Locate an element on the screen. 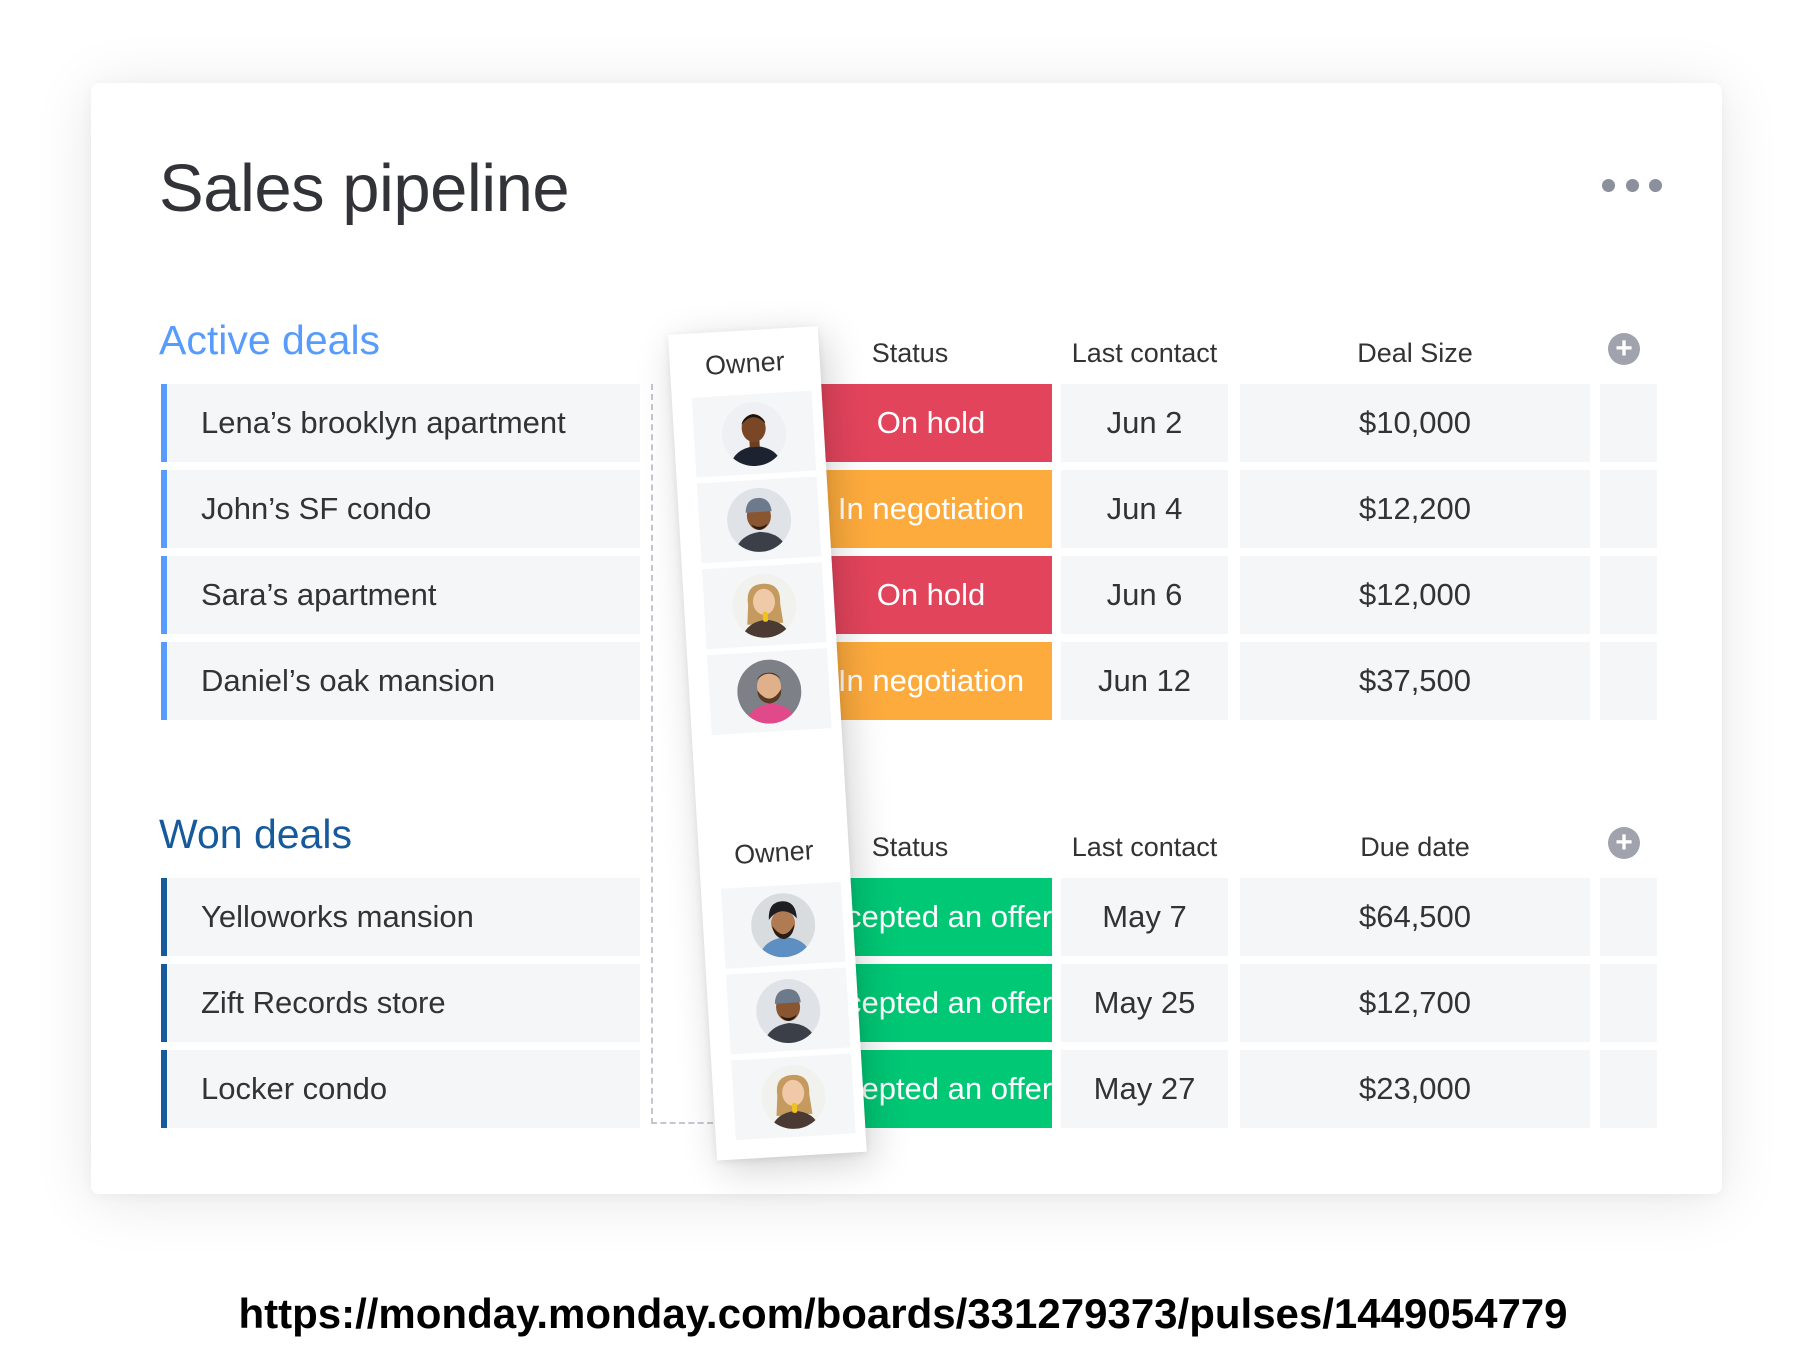 The image size is (1806, 1361). avatar-bearded-man-icon is located at coordinates (769, 691).